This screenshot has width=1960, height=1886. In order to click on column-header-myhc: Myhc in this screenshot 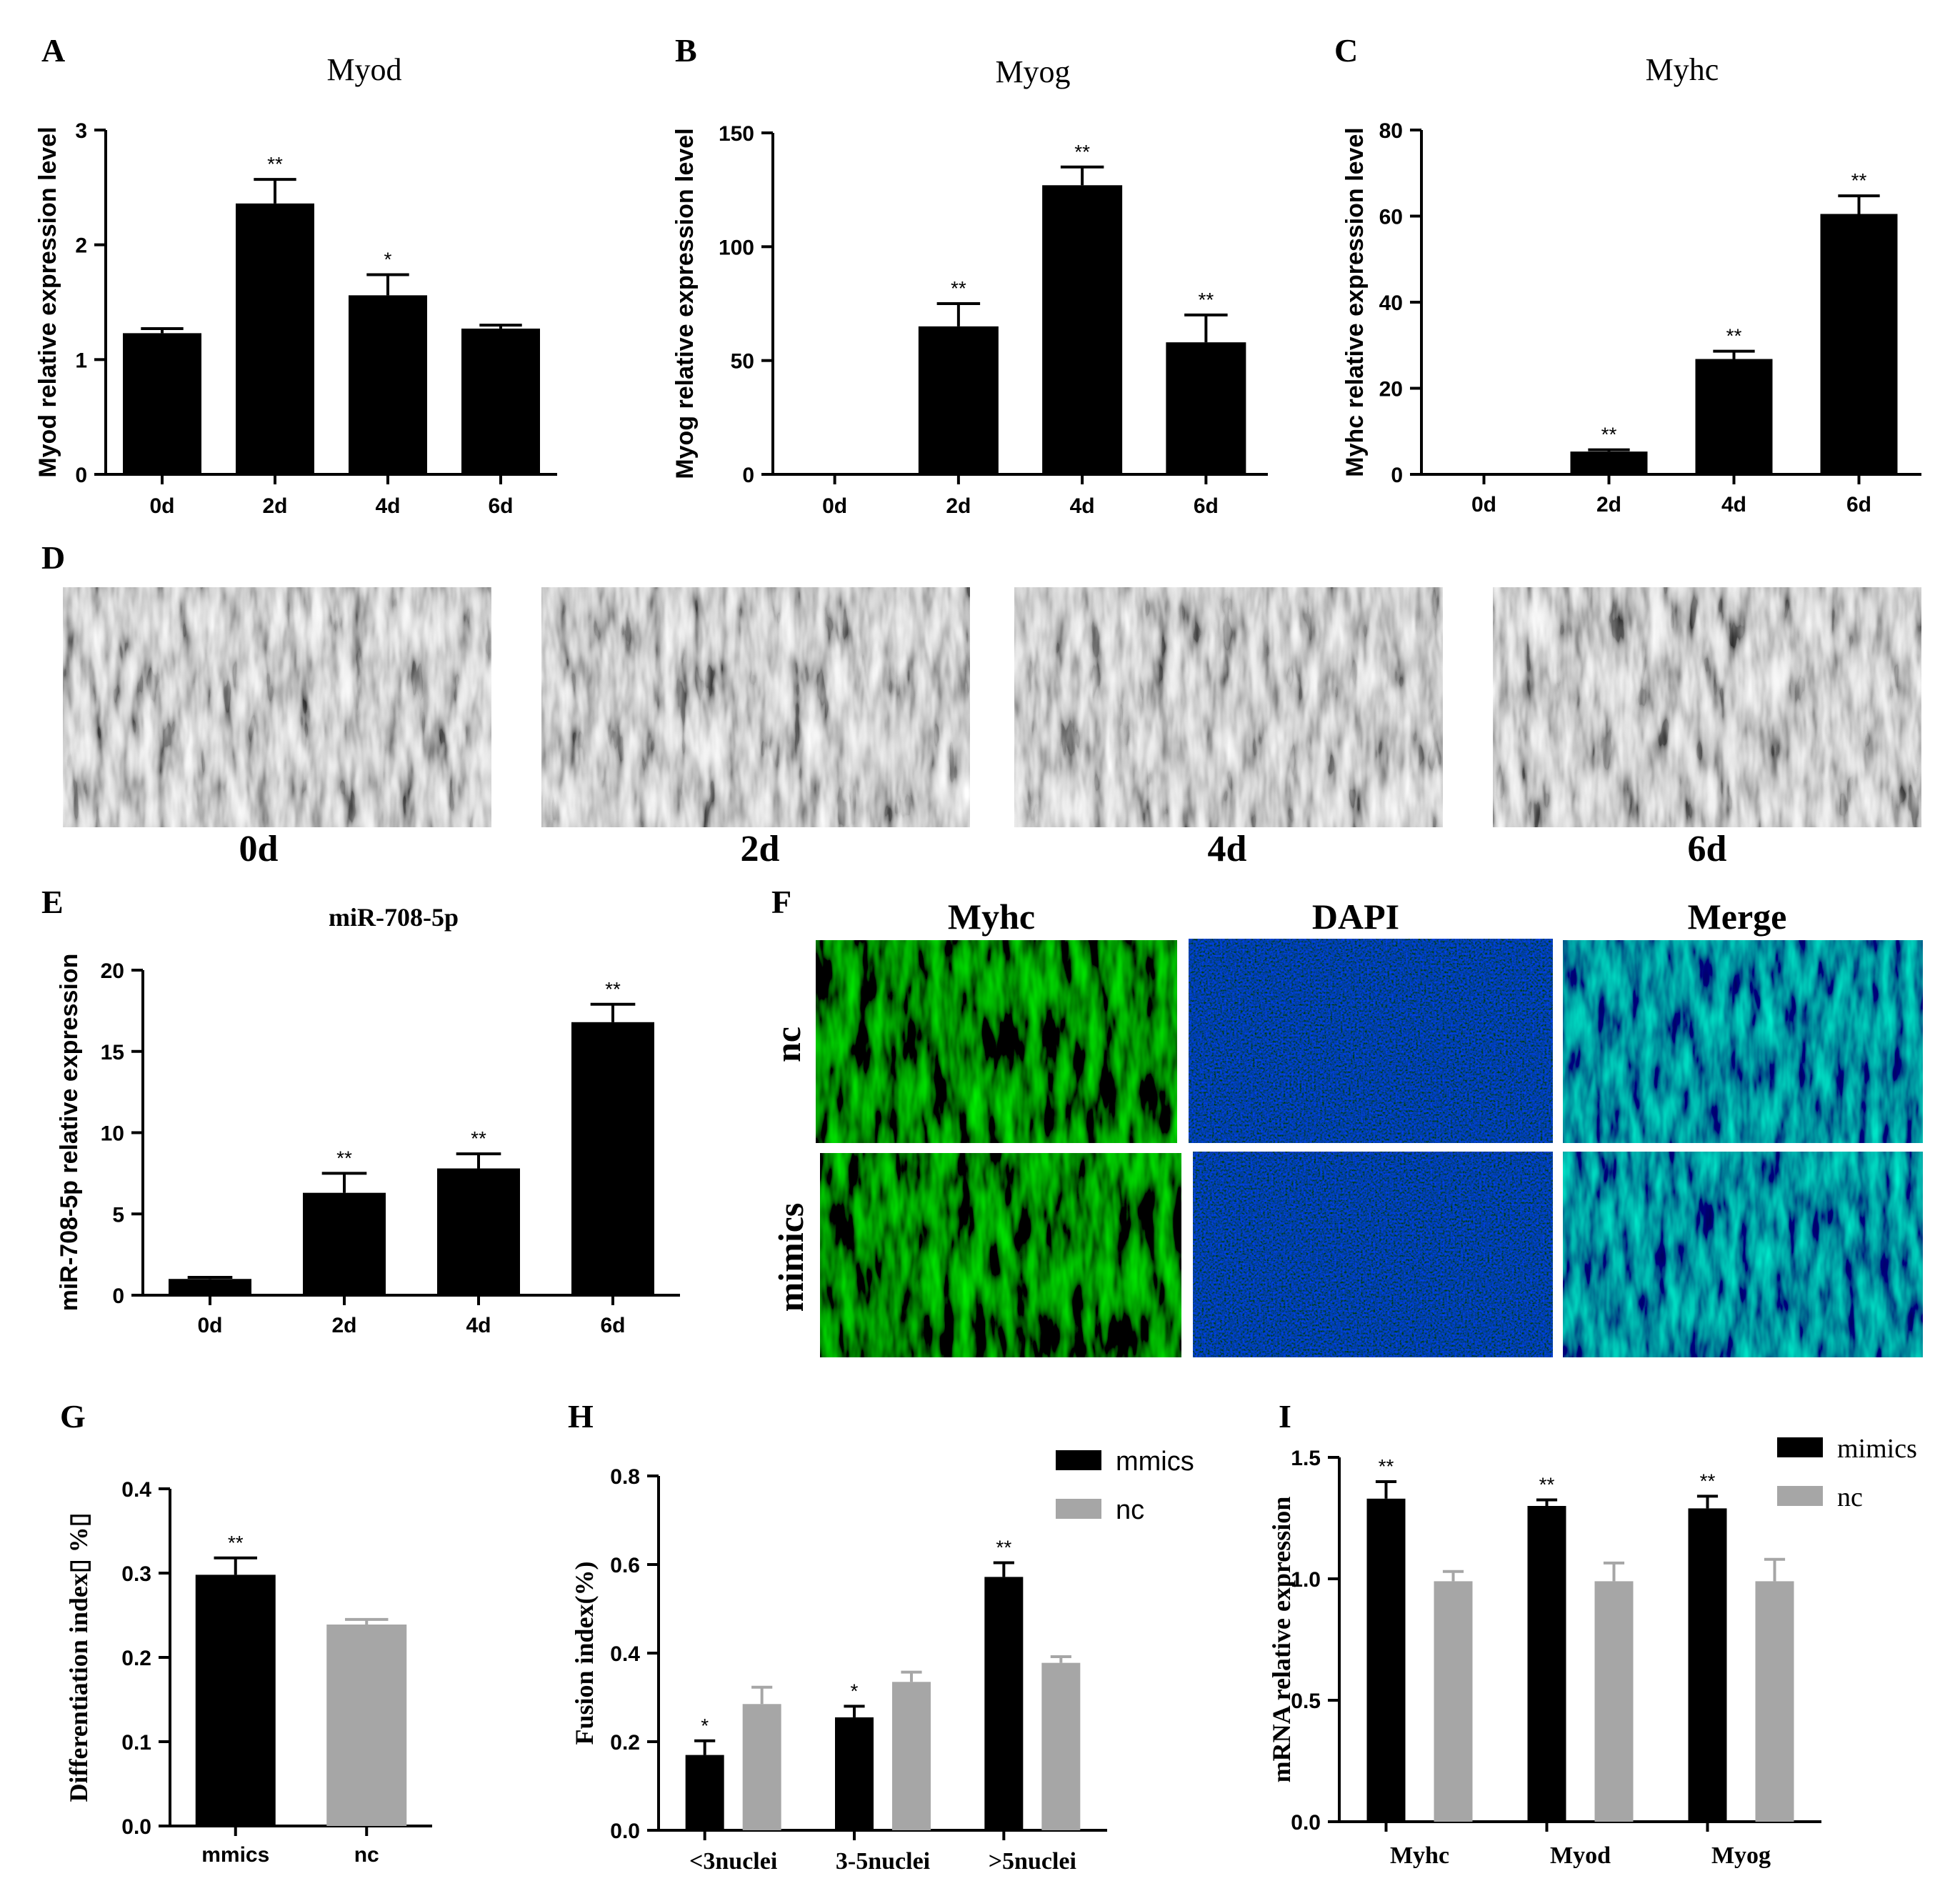, I will do `click(991, 917)`.